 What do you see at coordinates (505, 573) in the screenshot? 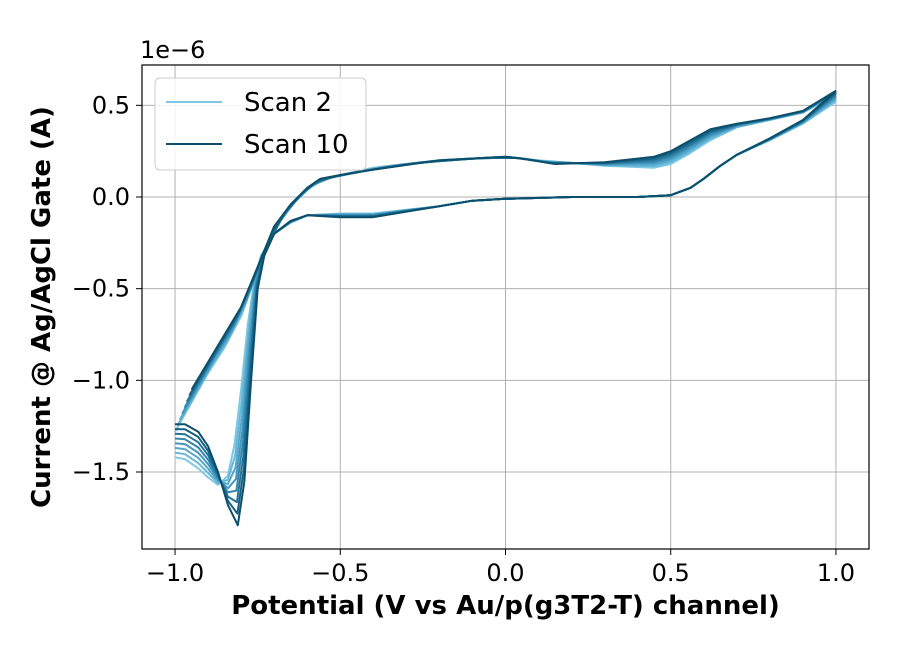
I see `x-tick-label: 0.0` at bounding box center [505, 573].